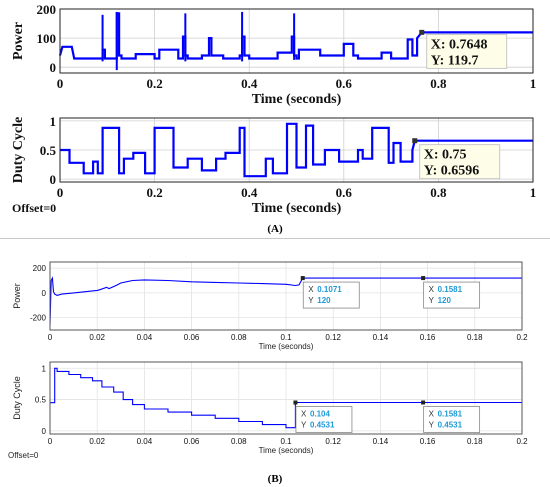 Image resolution: width=550 pixels, height=487 pixels. What do you see at coordinates (275, 229) in the screenshot?
I see `panel-a-label: (A)` at bounding box center [275, 229].